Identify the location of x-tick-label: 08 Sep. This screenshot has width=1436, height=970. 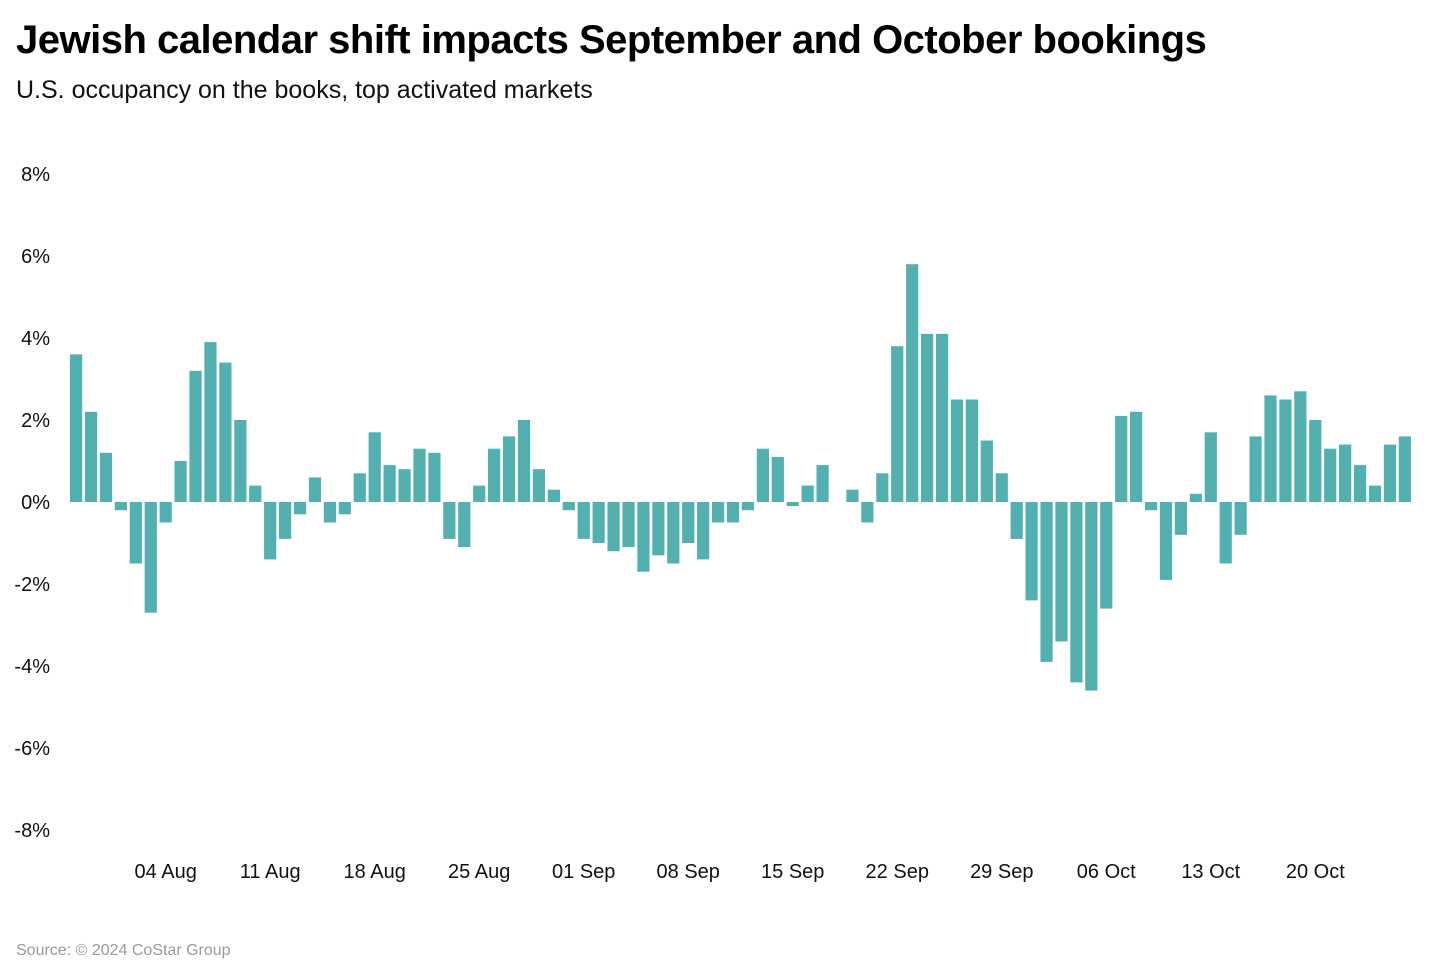
(688, 872).